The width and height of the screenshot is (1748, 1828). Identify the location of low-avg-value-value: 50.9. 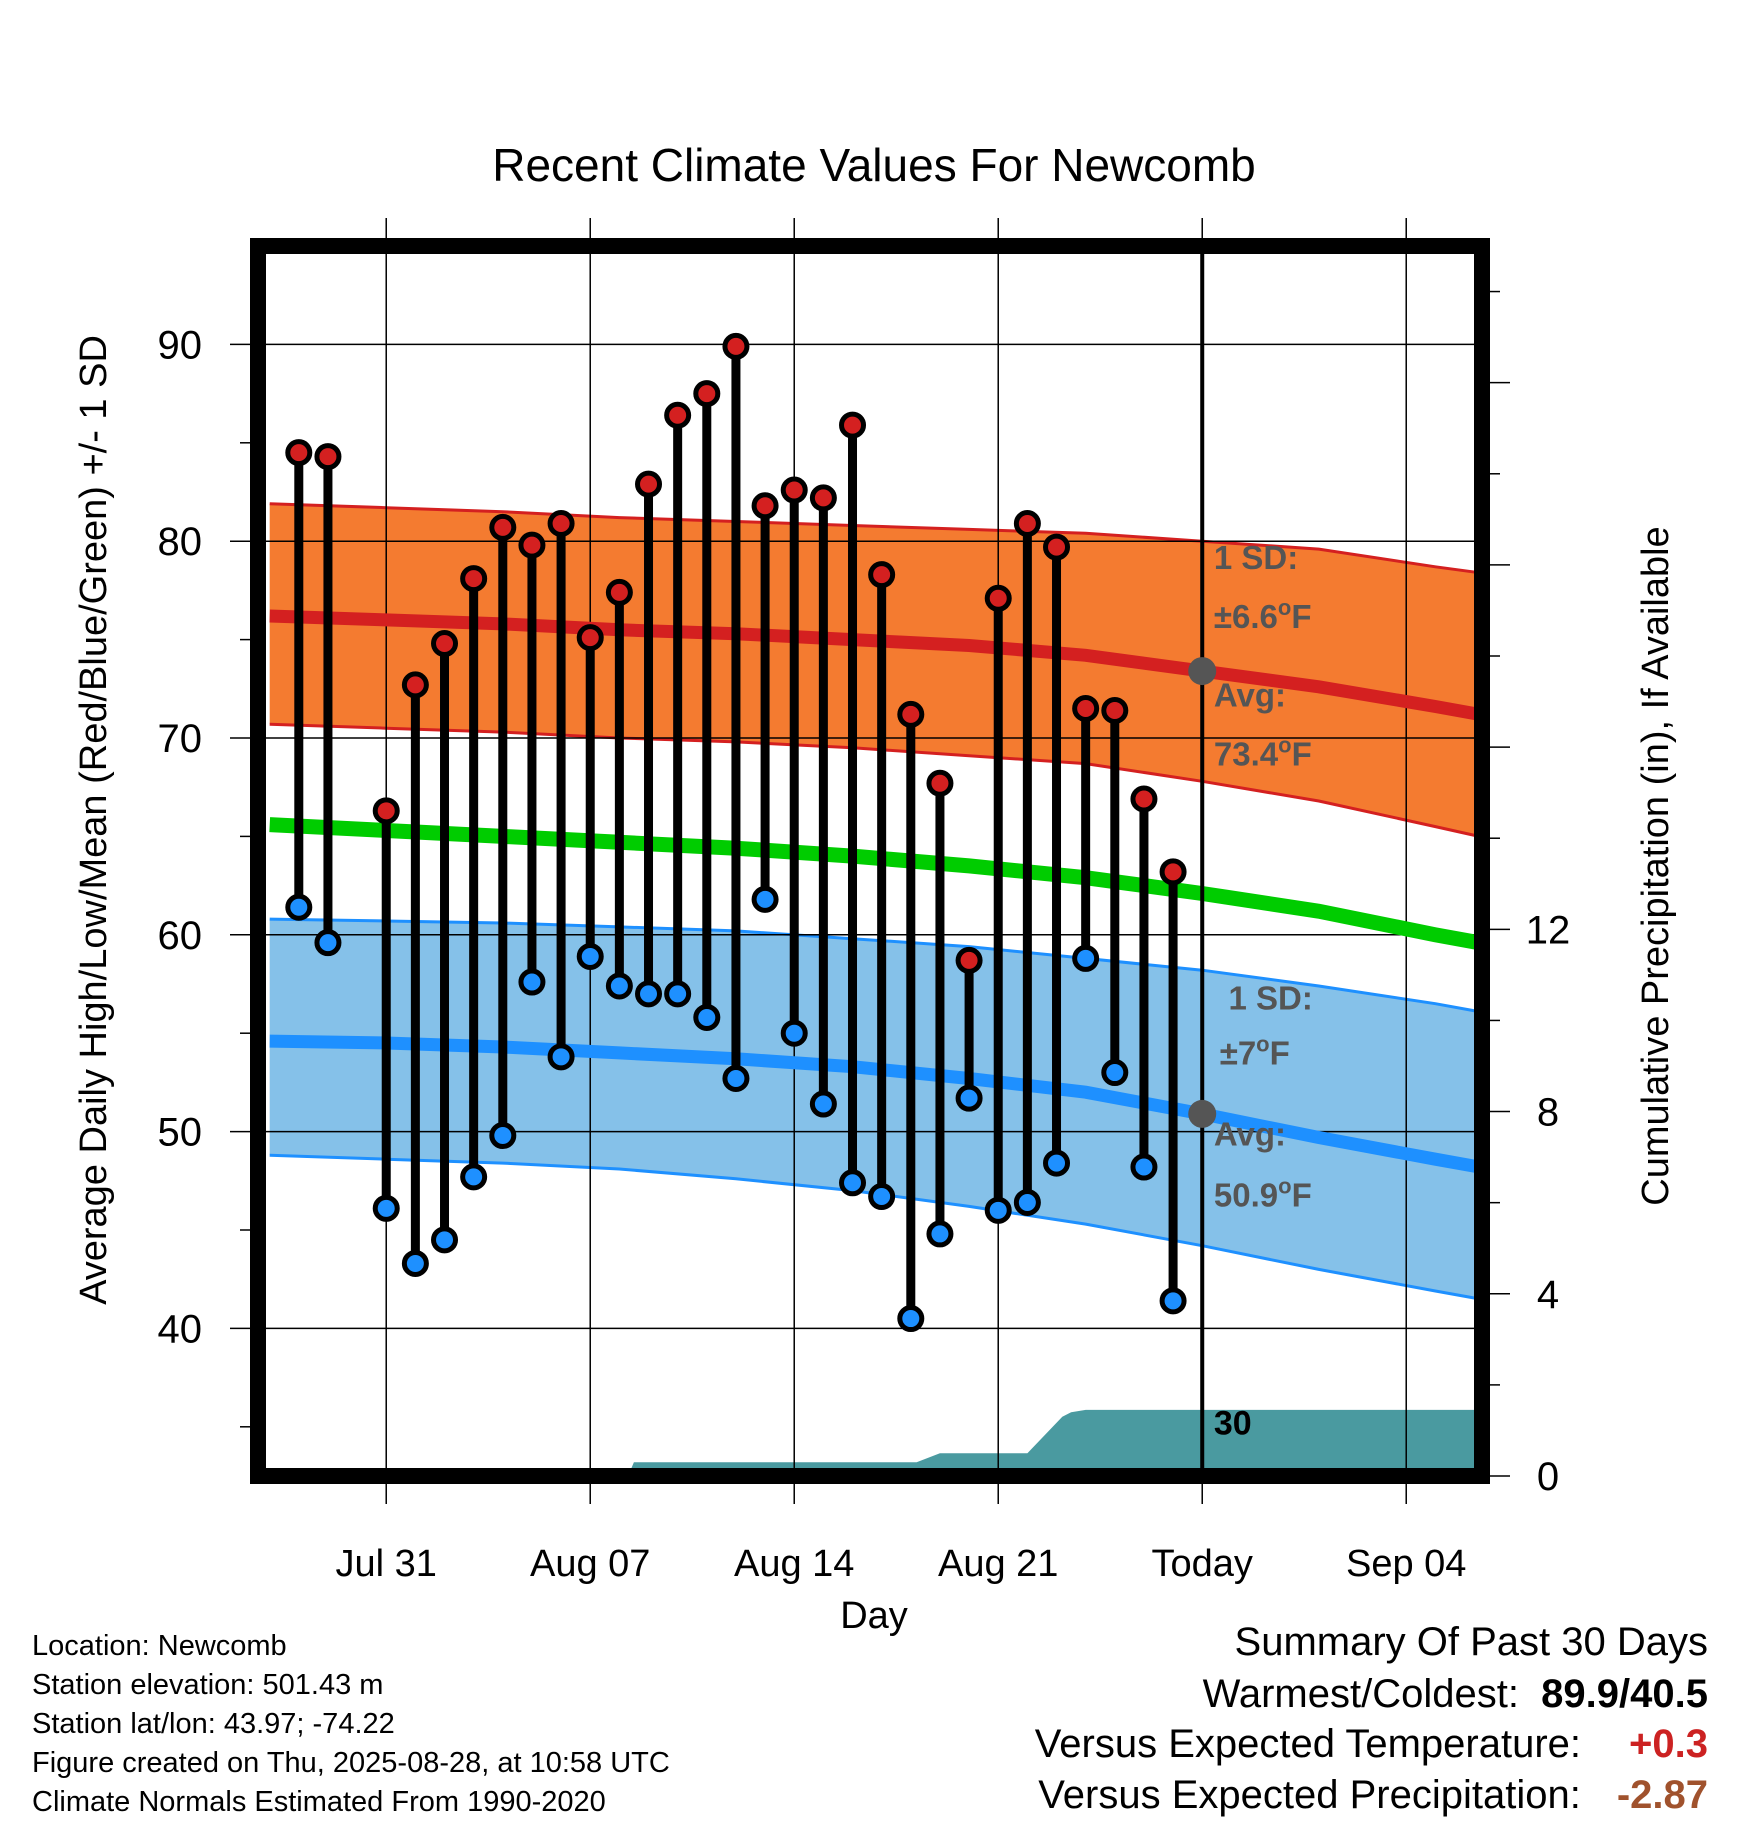
(1246, 1194).